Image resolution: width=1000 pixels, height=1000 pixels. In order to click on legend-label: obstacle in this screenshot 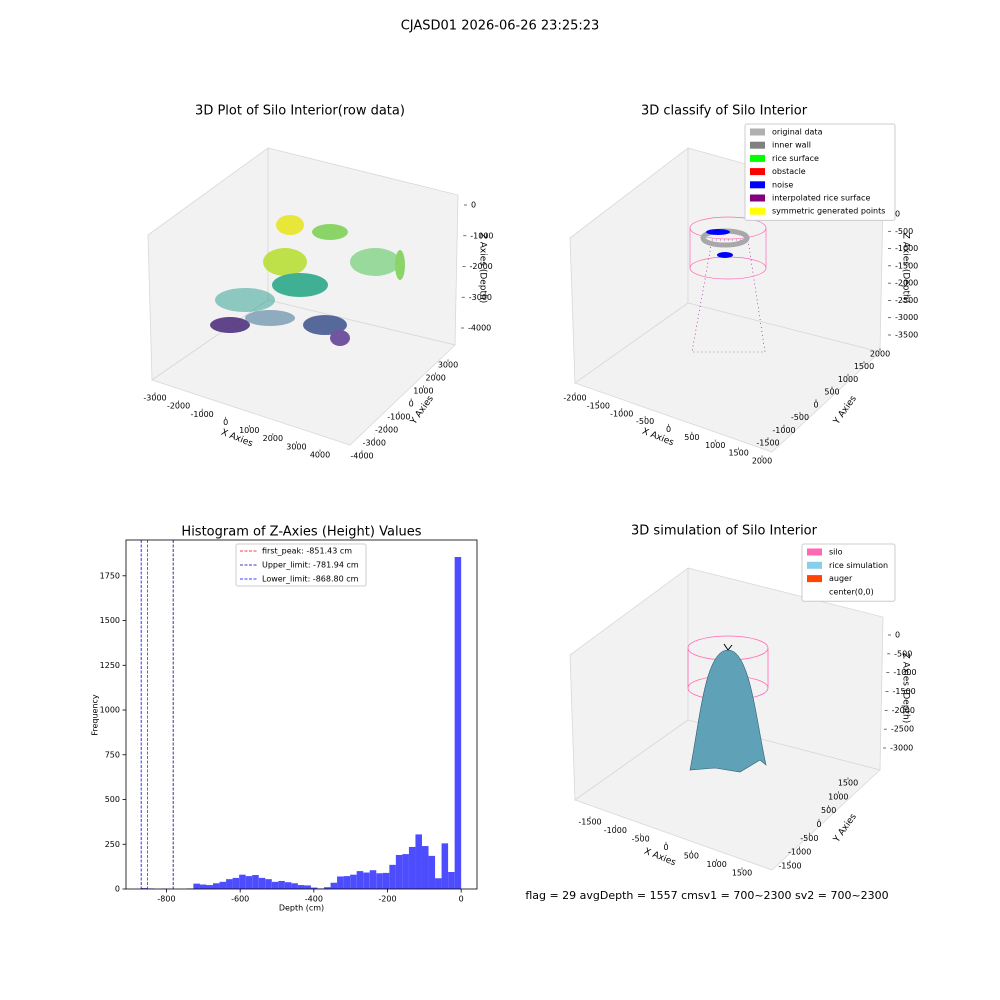, I will do `click(789, 171)`.